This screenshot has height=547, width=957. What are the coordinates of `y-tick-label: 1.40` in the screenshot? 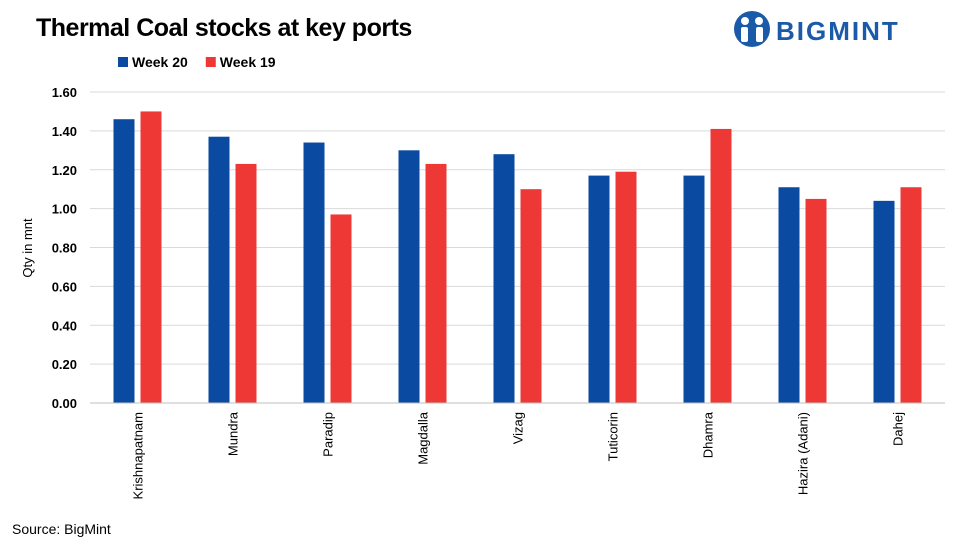 It's located at (64, 131).